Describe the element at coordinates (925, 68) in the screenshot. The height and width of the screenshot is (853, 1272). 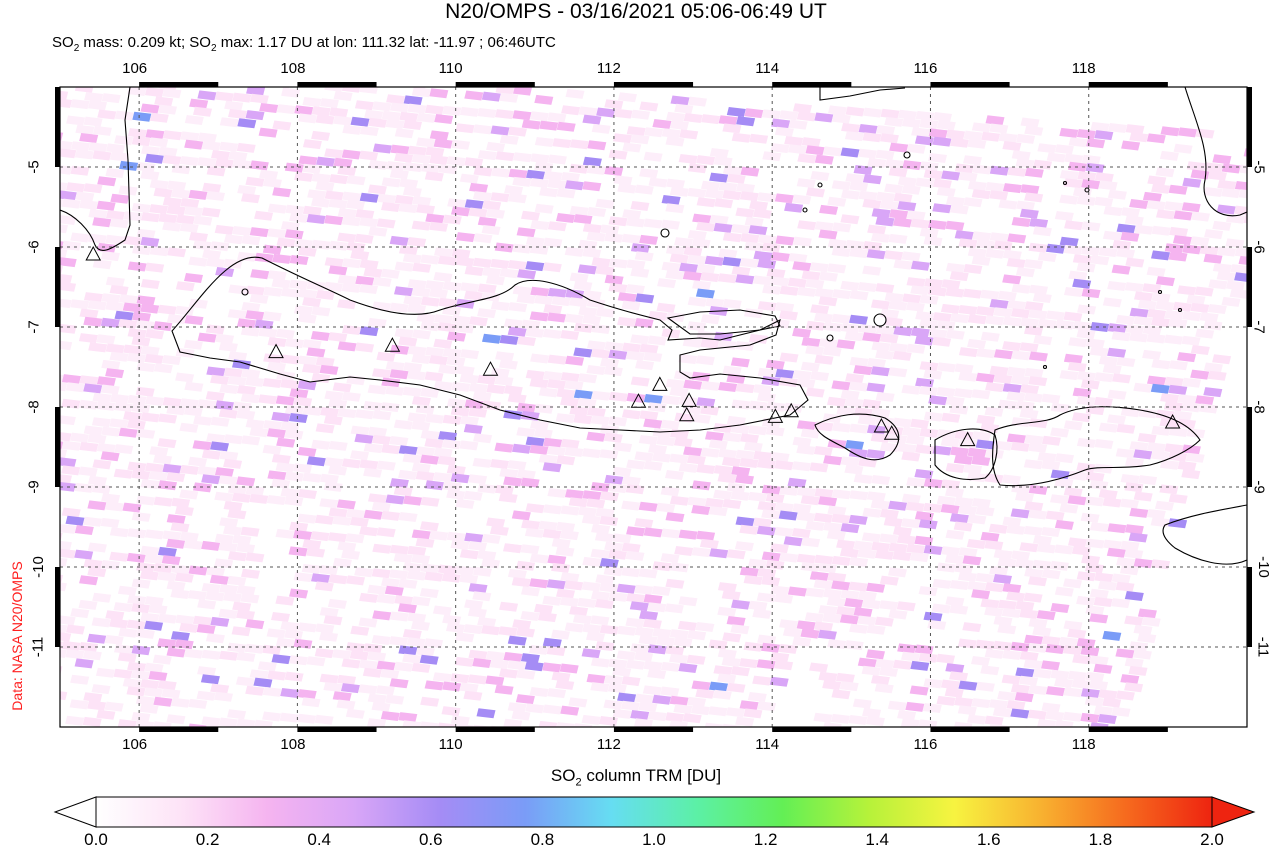
I see `x-tick-label-top: 116` at that location.